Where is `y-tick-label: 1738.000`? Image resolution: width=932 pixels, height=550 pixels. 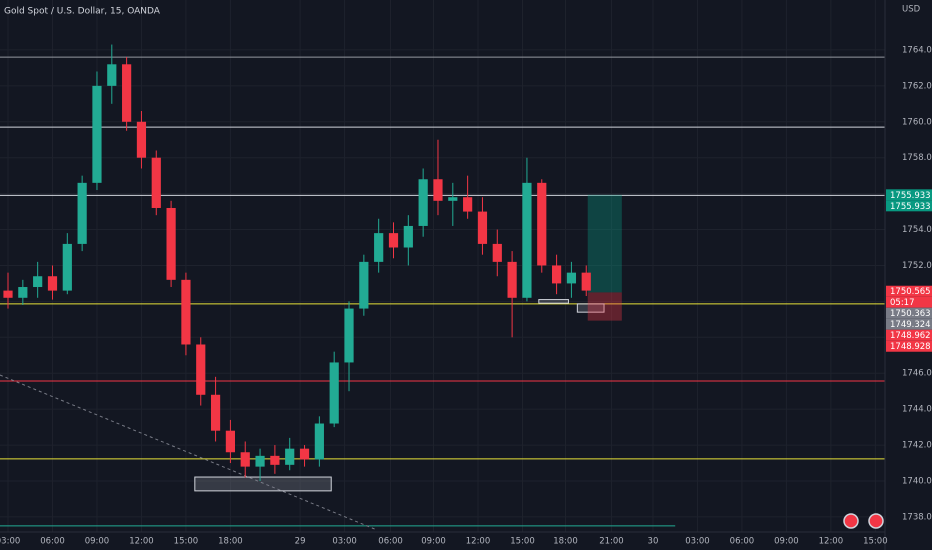
y-tick-label: 1738.000 is located at coordinates (917, 517).